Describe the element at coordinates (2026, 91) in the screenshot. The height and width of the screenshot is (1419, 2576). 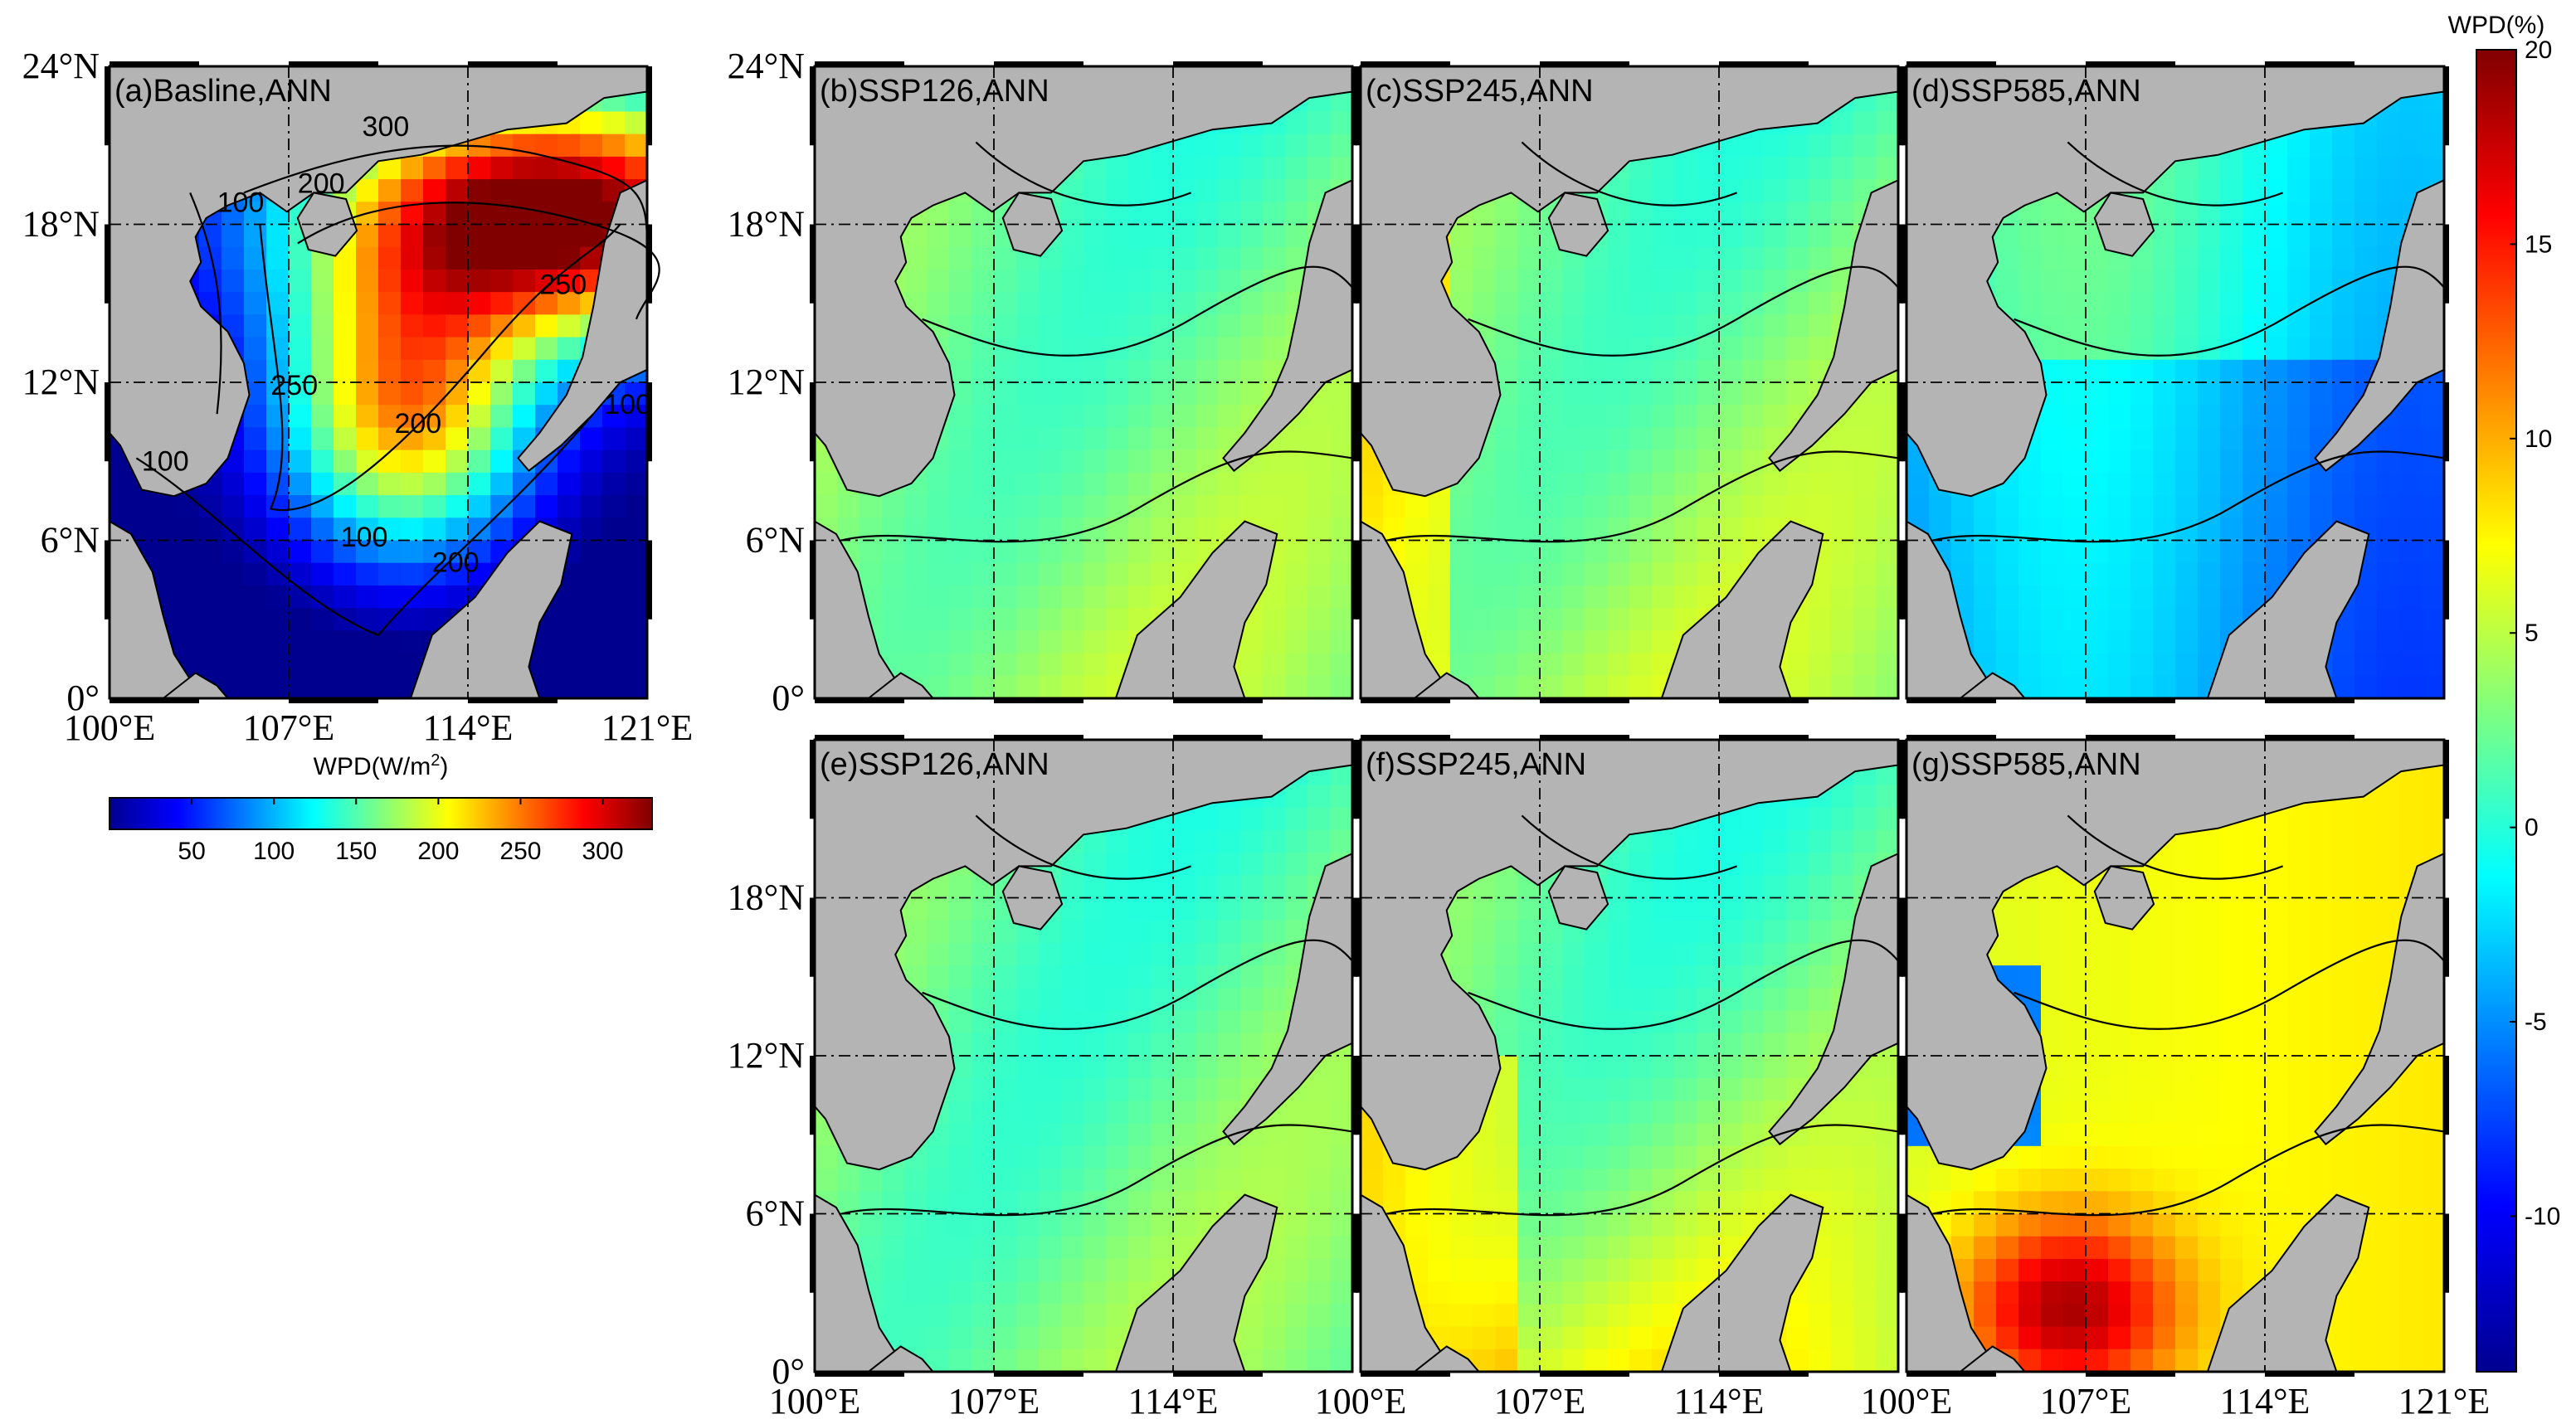
I see `panel-label-d: (d)SSP585,ANN` at that location.